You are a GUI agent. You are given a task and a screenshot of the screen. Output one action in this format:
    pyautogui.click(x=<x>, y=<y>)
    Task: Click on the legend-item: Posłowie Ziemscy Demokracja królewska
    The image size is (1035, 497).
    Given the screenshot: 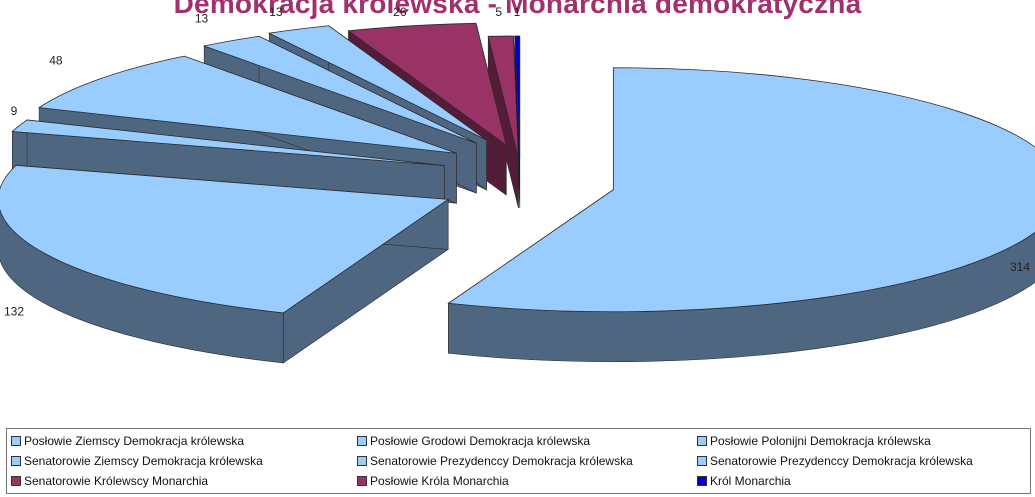 What is the action you would take?
    pyautogui.click(x=127, y=441)
    